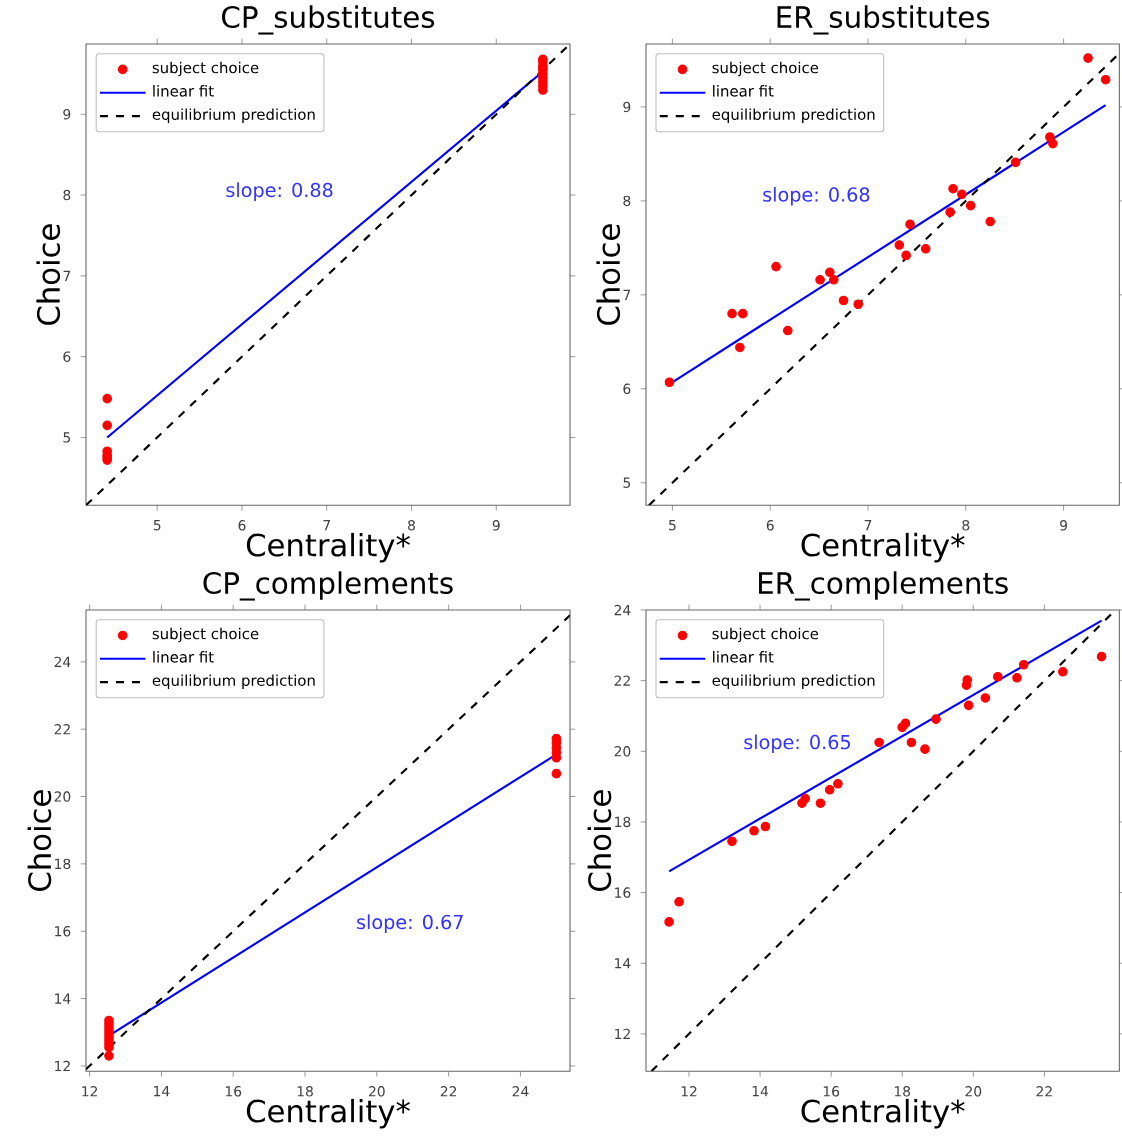 This screenshot has width=1122, height=1140. Describe the element at coordinates (410, 923) in the screenshot. I see `annotation: slope: 0.67` at that location.